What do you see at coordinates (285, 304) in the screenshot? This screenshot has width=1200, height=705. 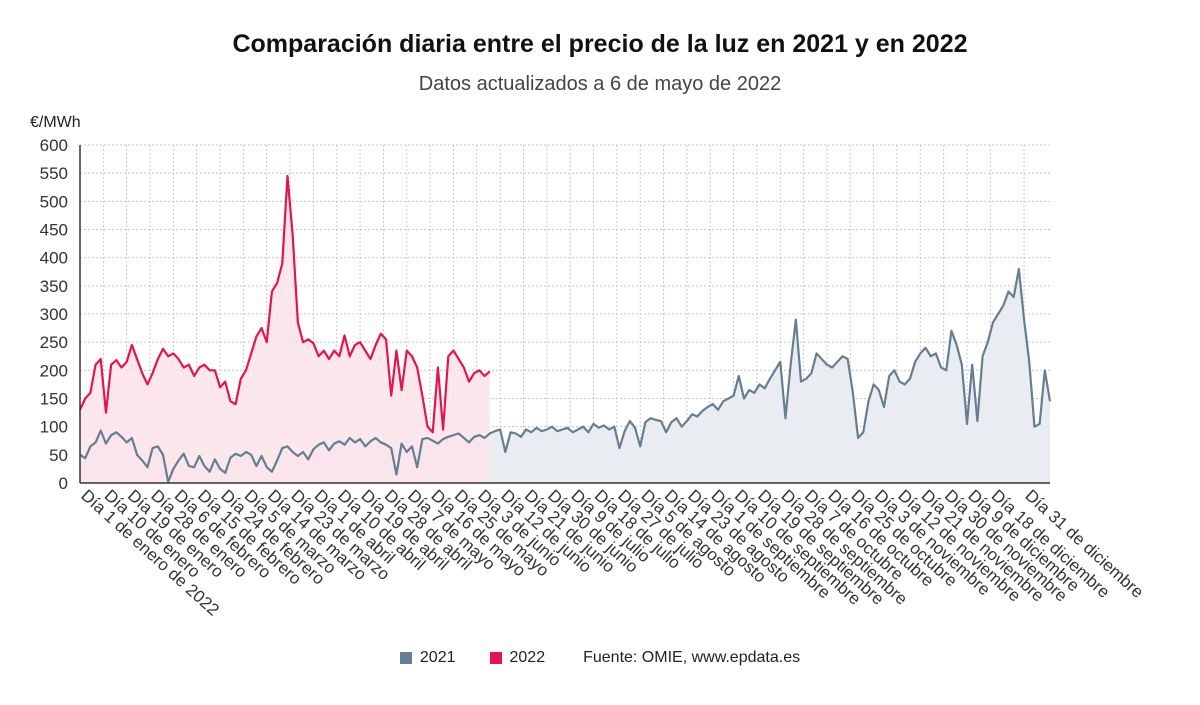 I see `series-line-2022` at bounding box center [285, 304].